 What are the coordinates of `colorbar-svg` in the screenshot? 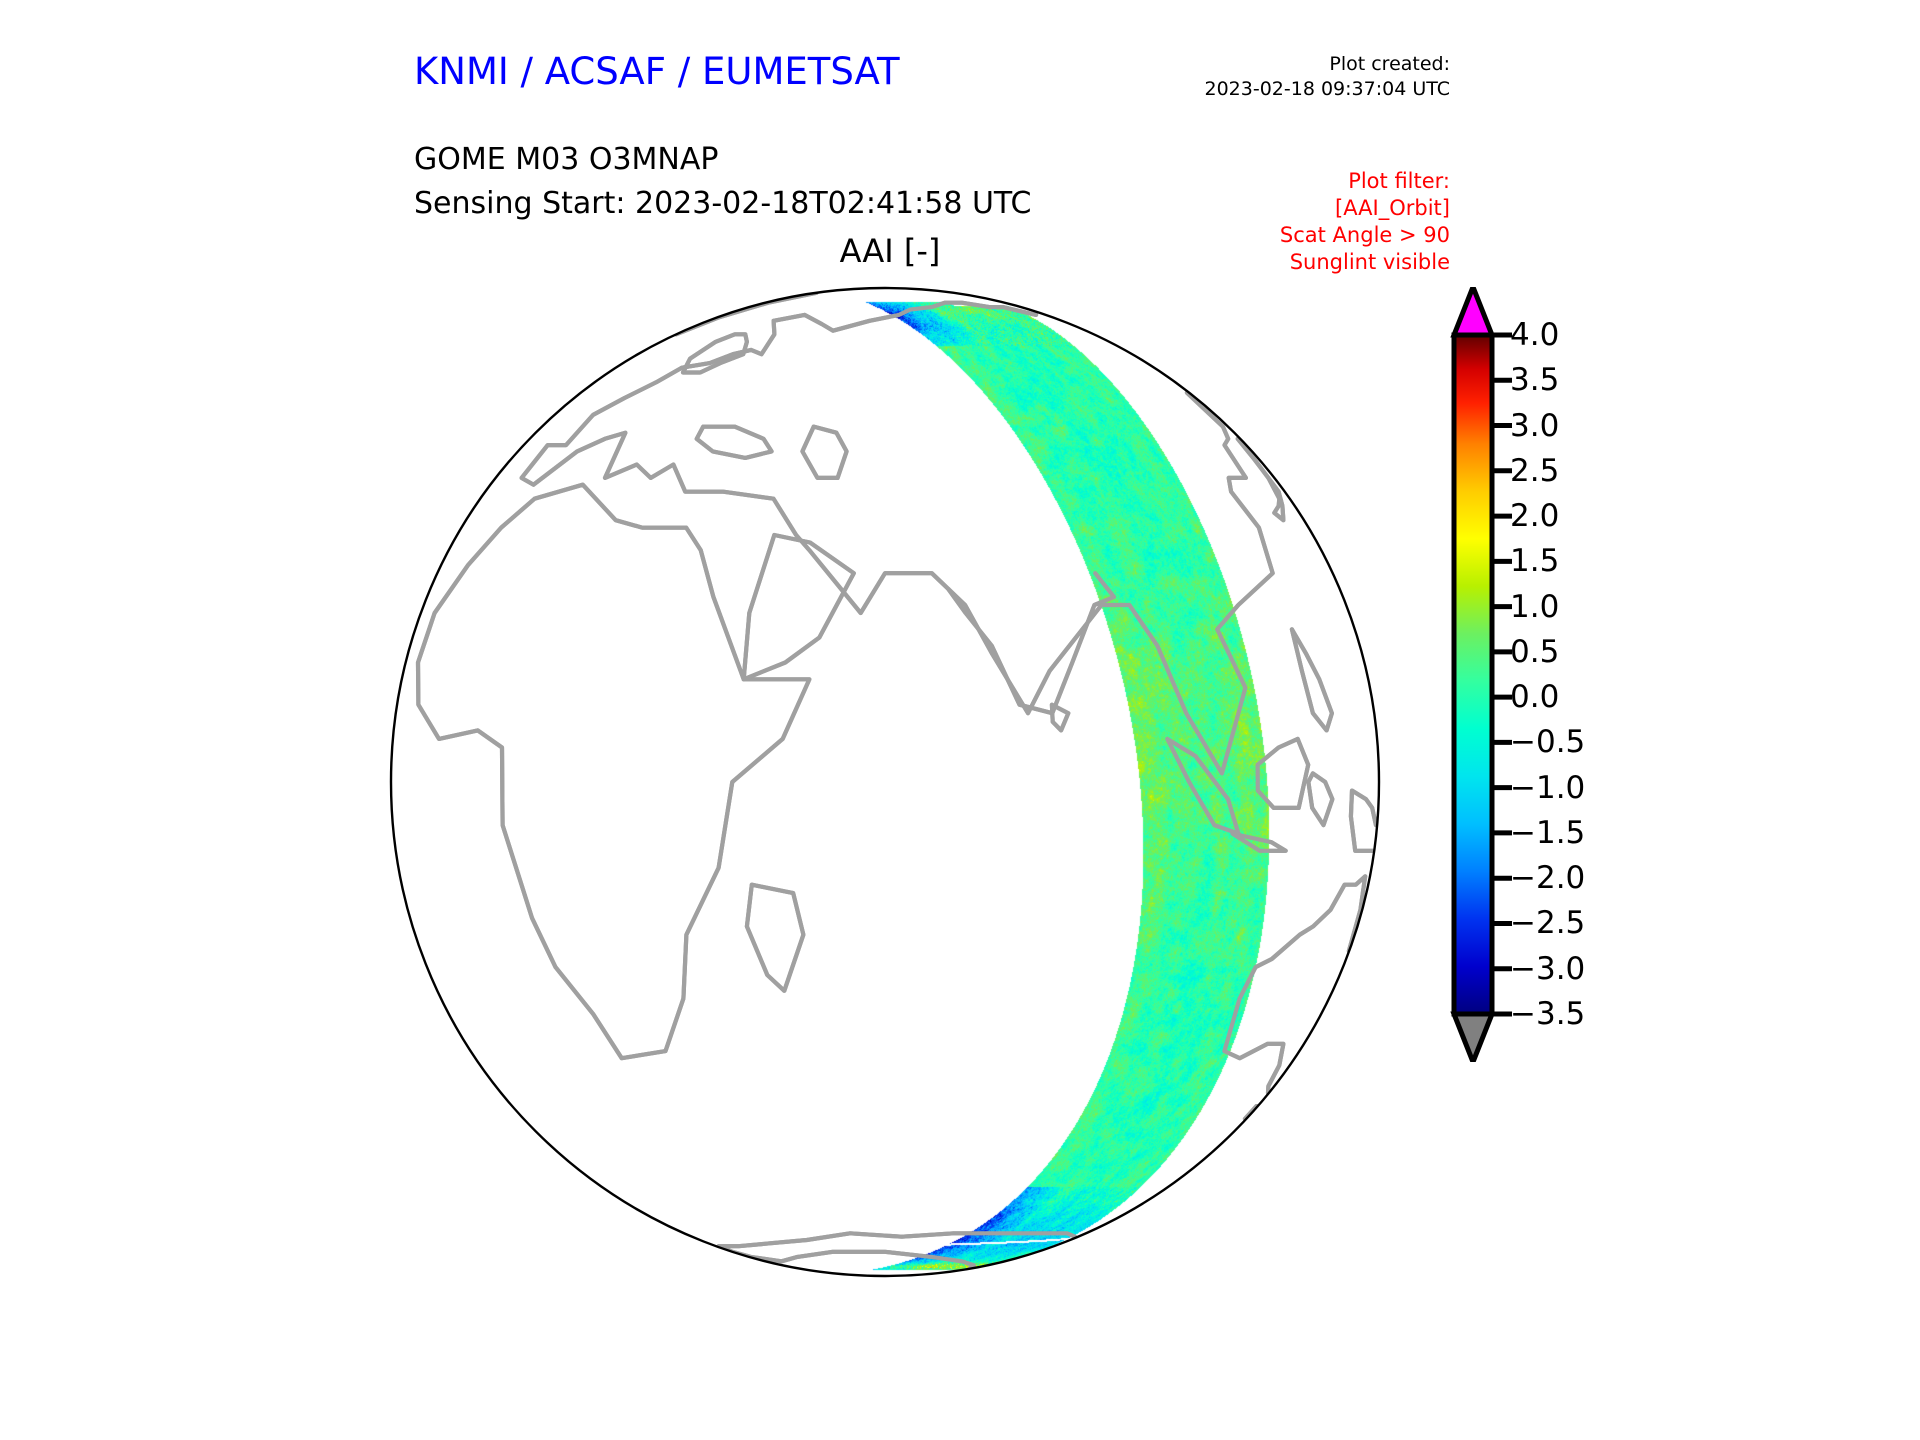 It's located at (1481, 674).